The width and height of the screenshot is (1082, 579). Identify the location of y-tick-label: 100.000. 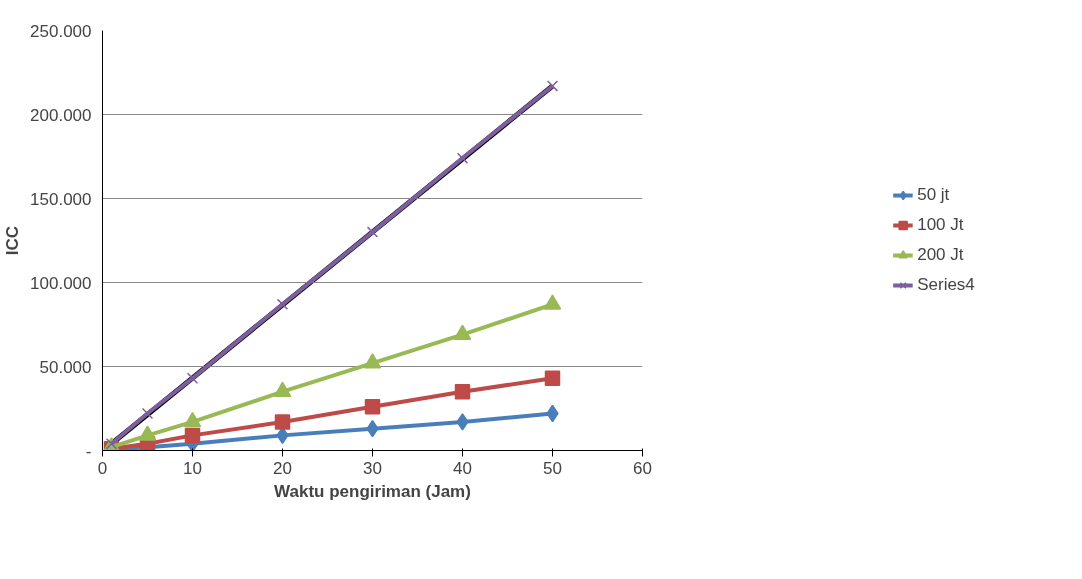
(61, 283).